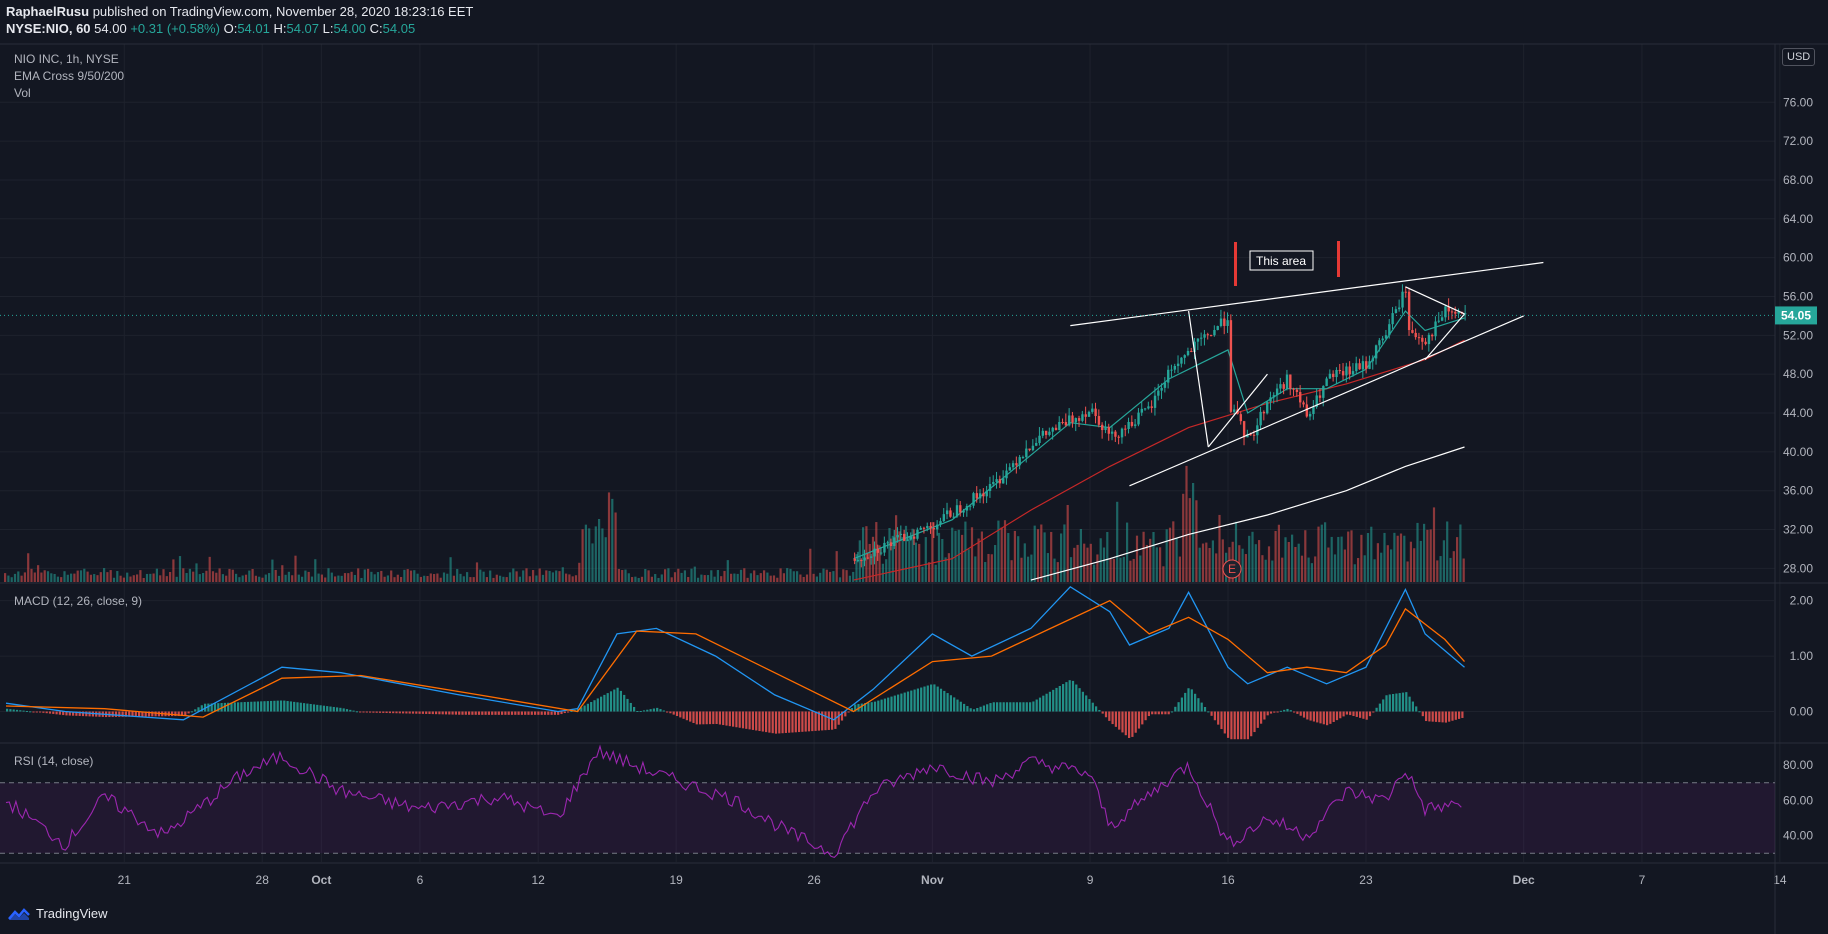 The height and width of the screenshot is (934, 1828). Describe the element at coordinates (1798, 800) in the screenshot. I see `rsi-tick-1: 60.00` at that location.